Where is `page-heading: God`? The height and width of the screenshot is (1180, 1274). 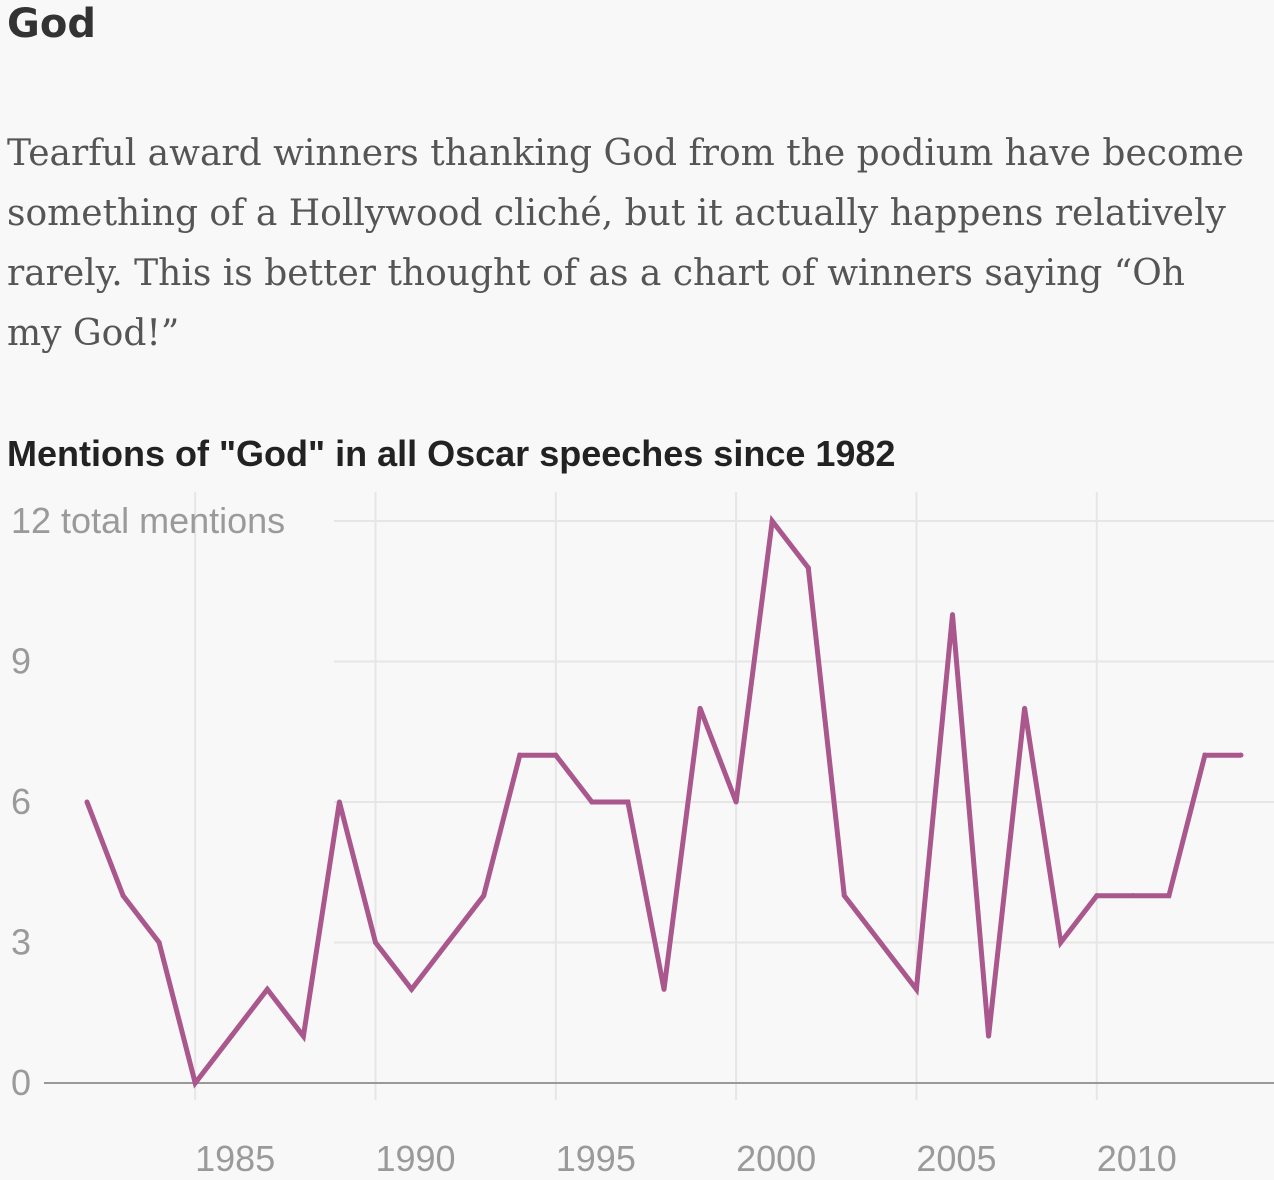 page-heading: God is located at coordinates (51, 24).